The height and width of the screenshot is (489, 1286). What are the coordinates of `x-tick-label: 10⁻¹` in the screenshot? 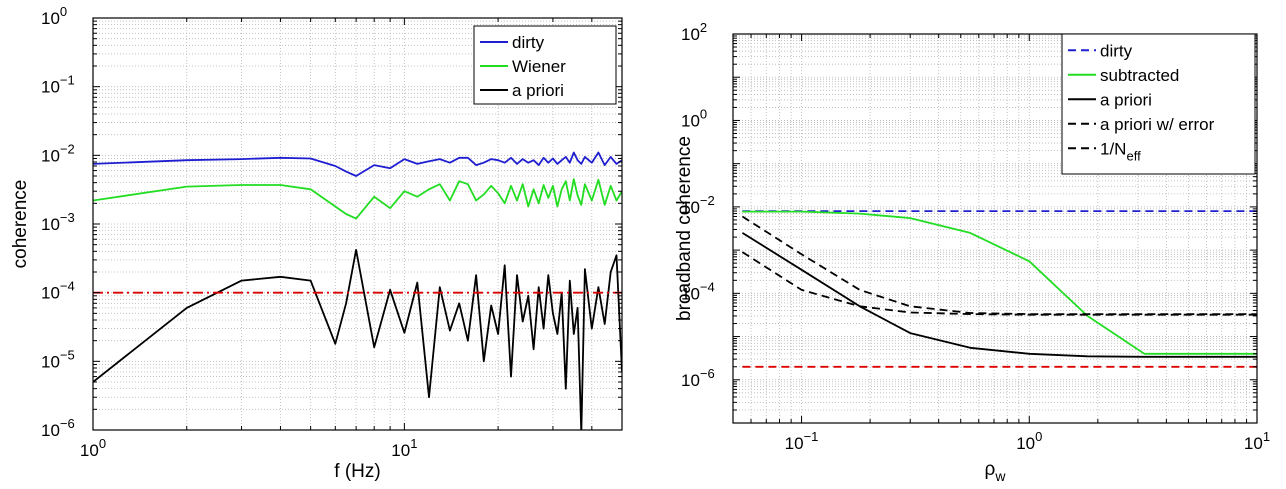 It's located at (802, 441).